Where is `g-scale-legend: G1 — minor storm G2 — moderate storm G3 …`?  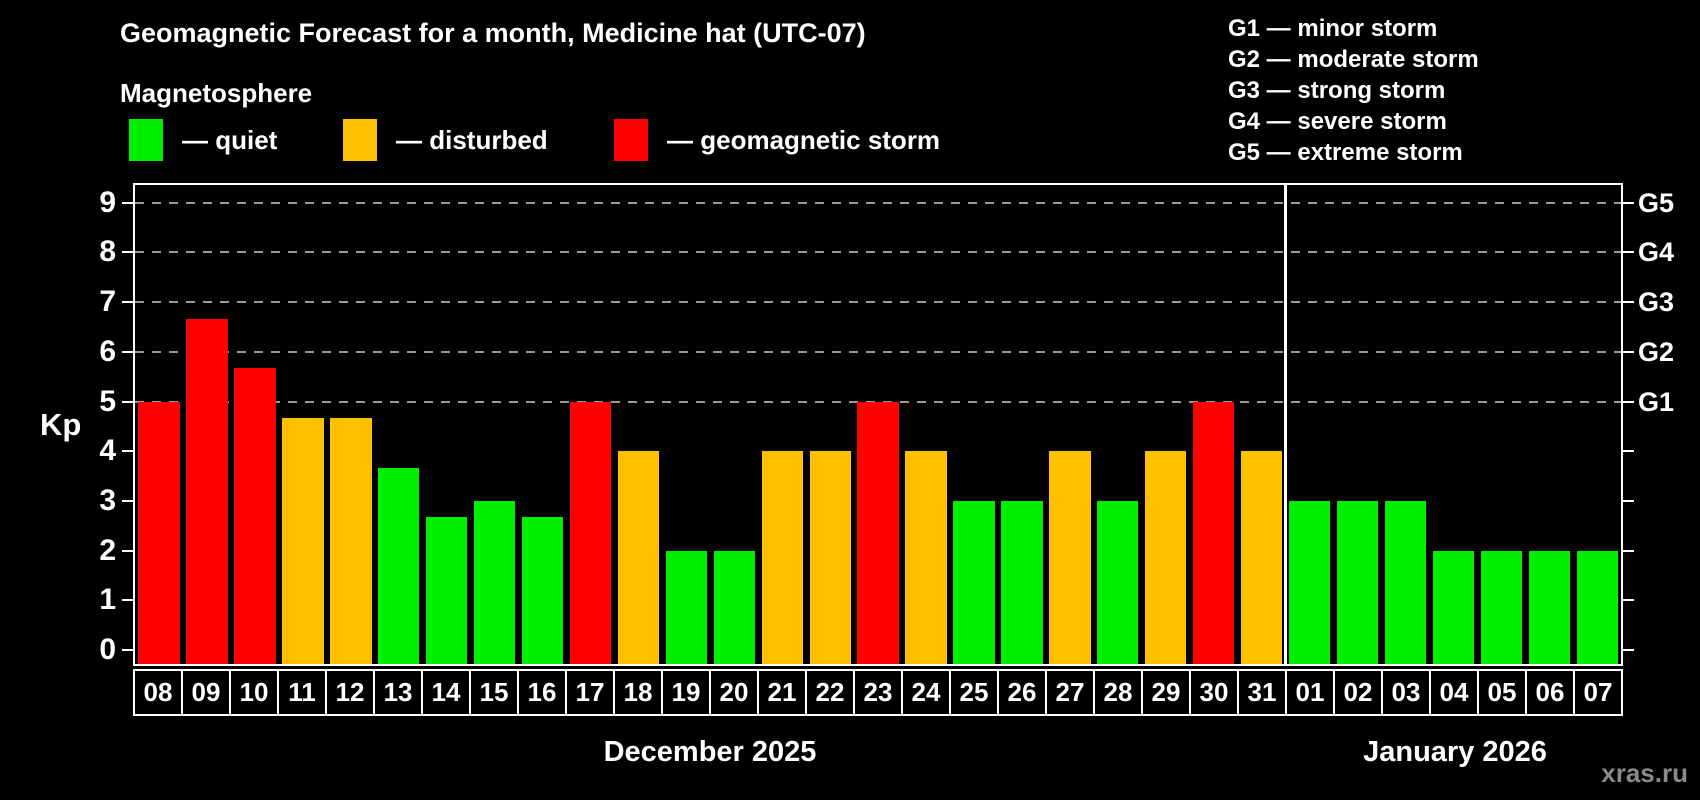 g-scale-legend: G1 — minor storm G2 — moderate storm G3 … is located at coordinates (1353, 90).